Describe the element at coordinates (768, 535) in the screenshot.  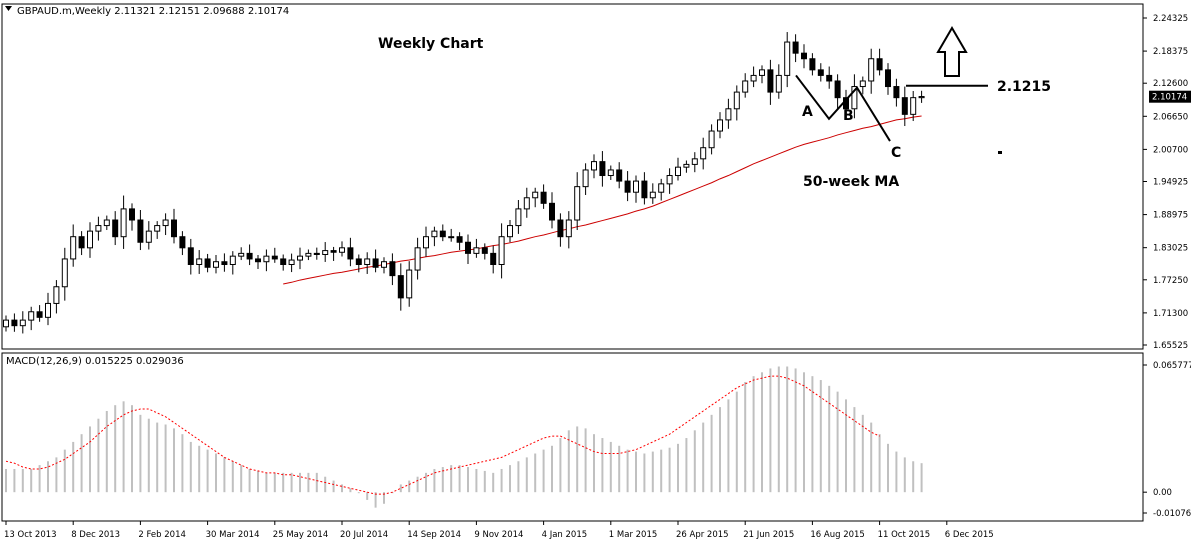
I see `date-tick-label: 21 Jun 2015` at that location.